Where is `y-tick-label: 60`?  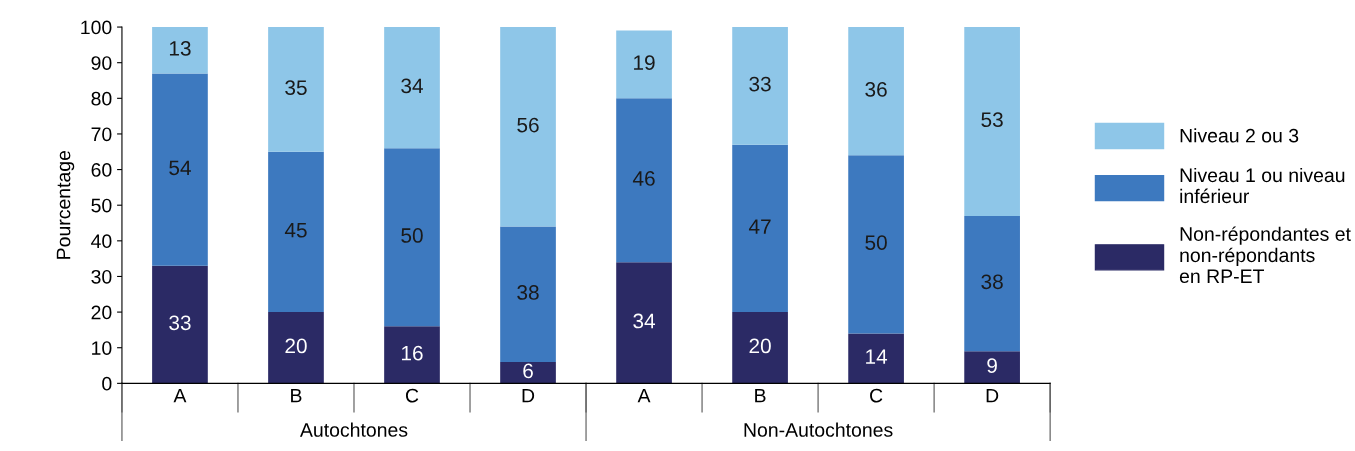 y-tick-label: 60 is located at coordinates (101, 170).